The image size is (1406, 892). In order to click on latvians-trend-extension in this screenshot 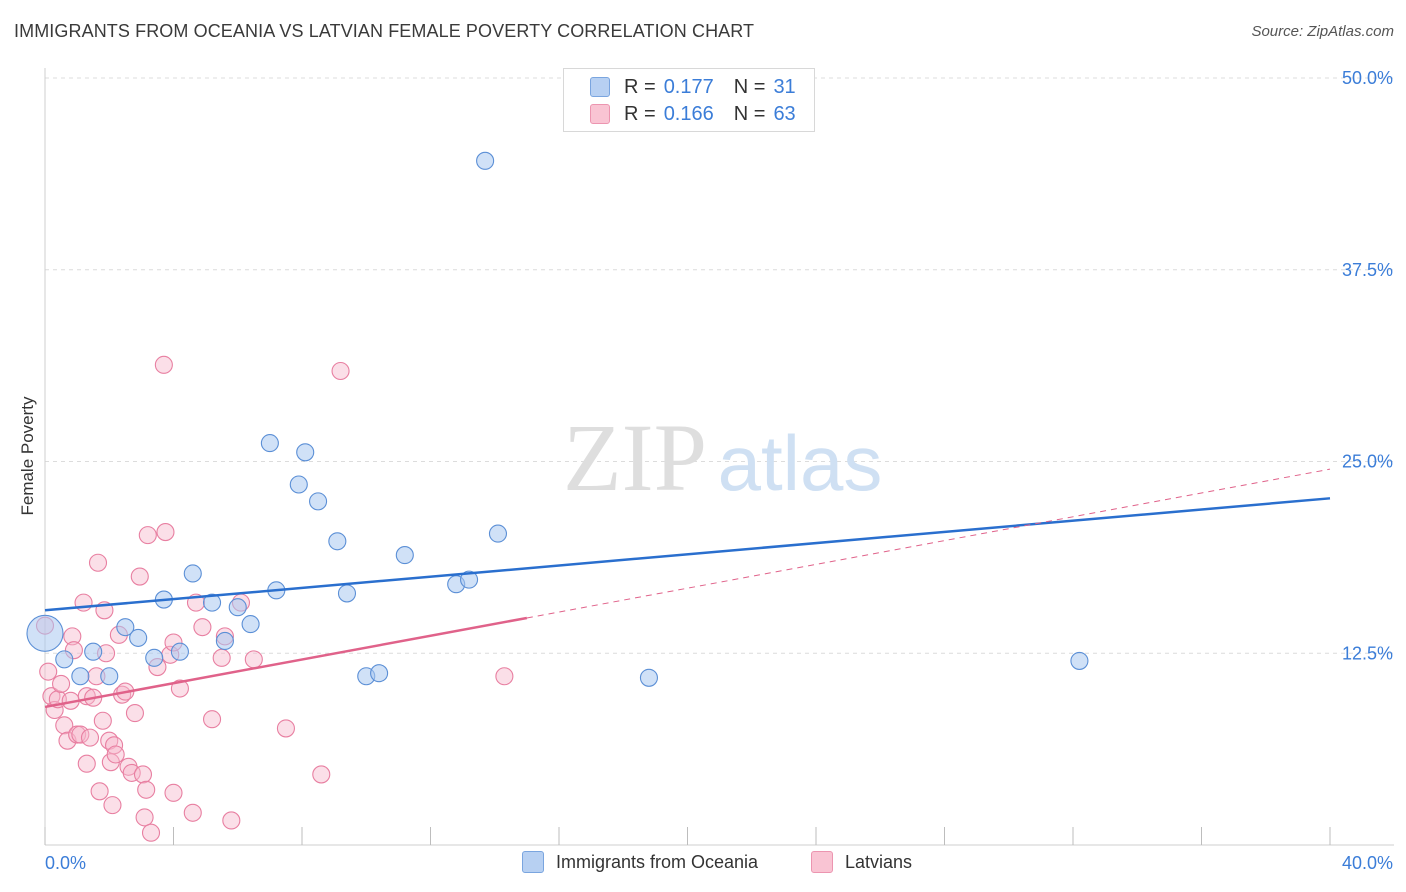, I will do `click(928, 543)`.